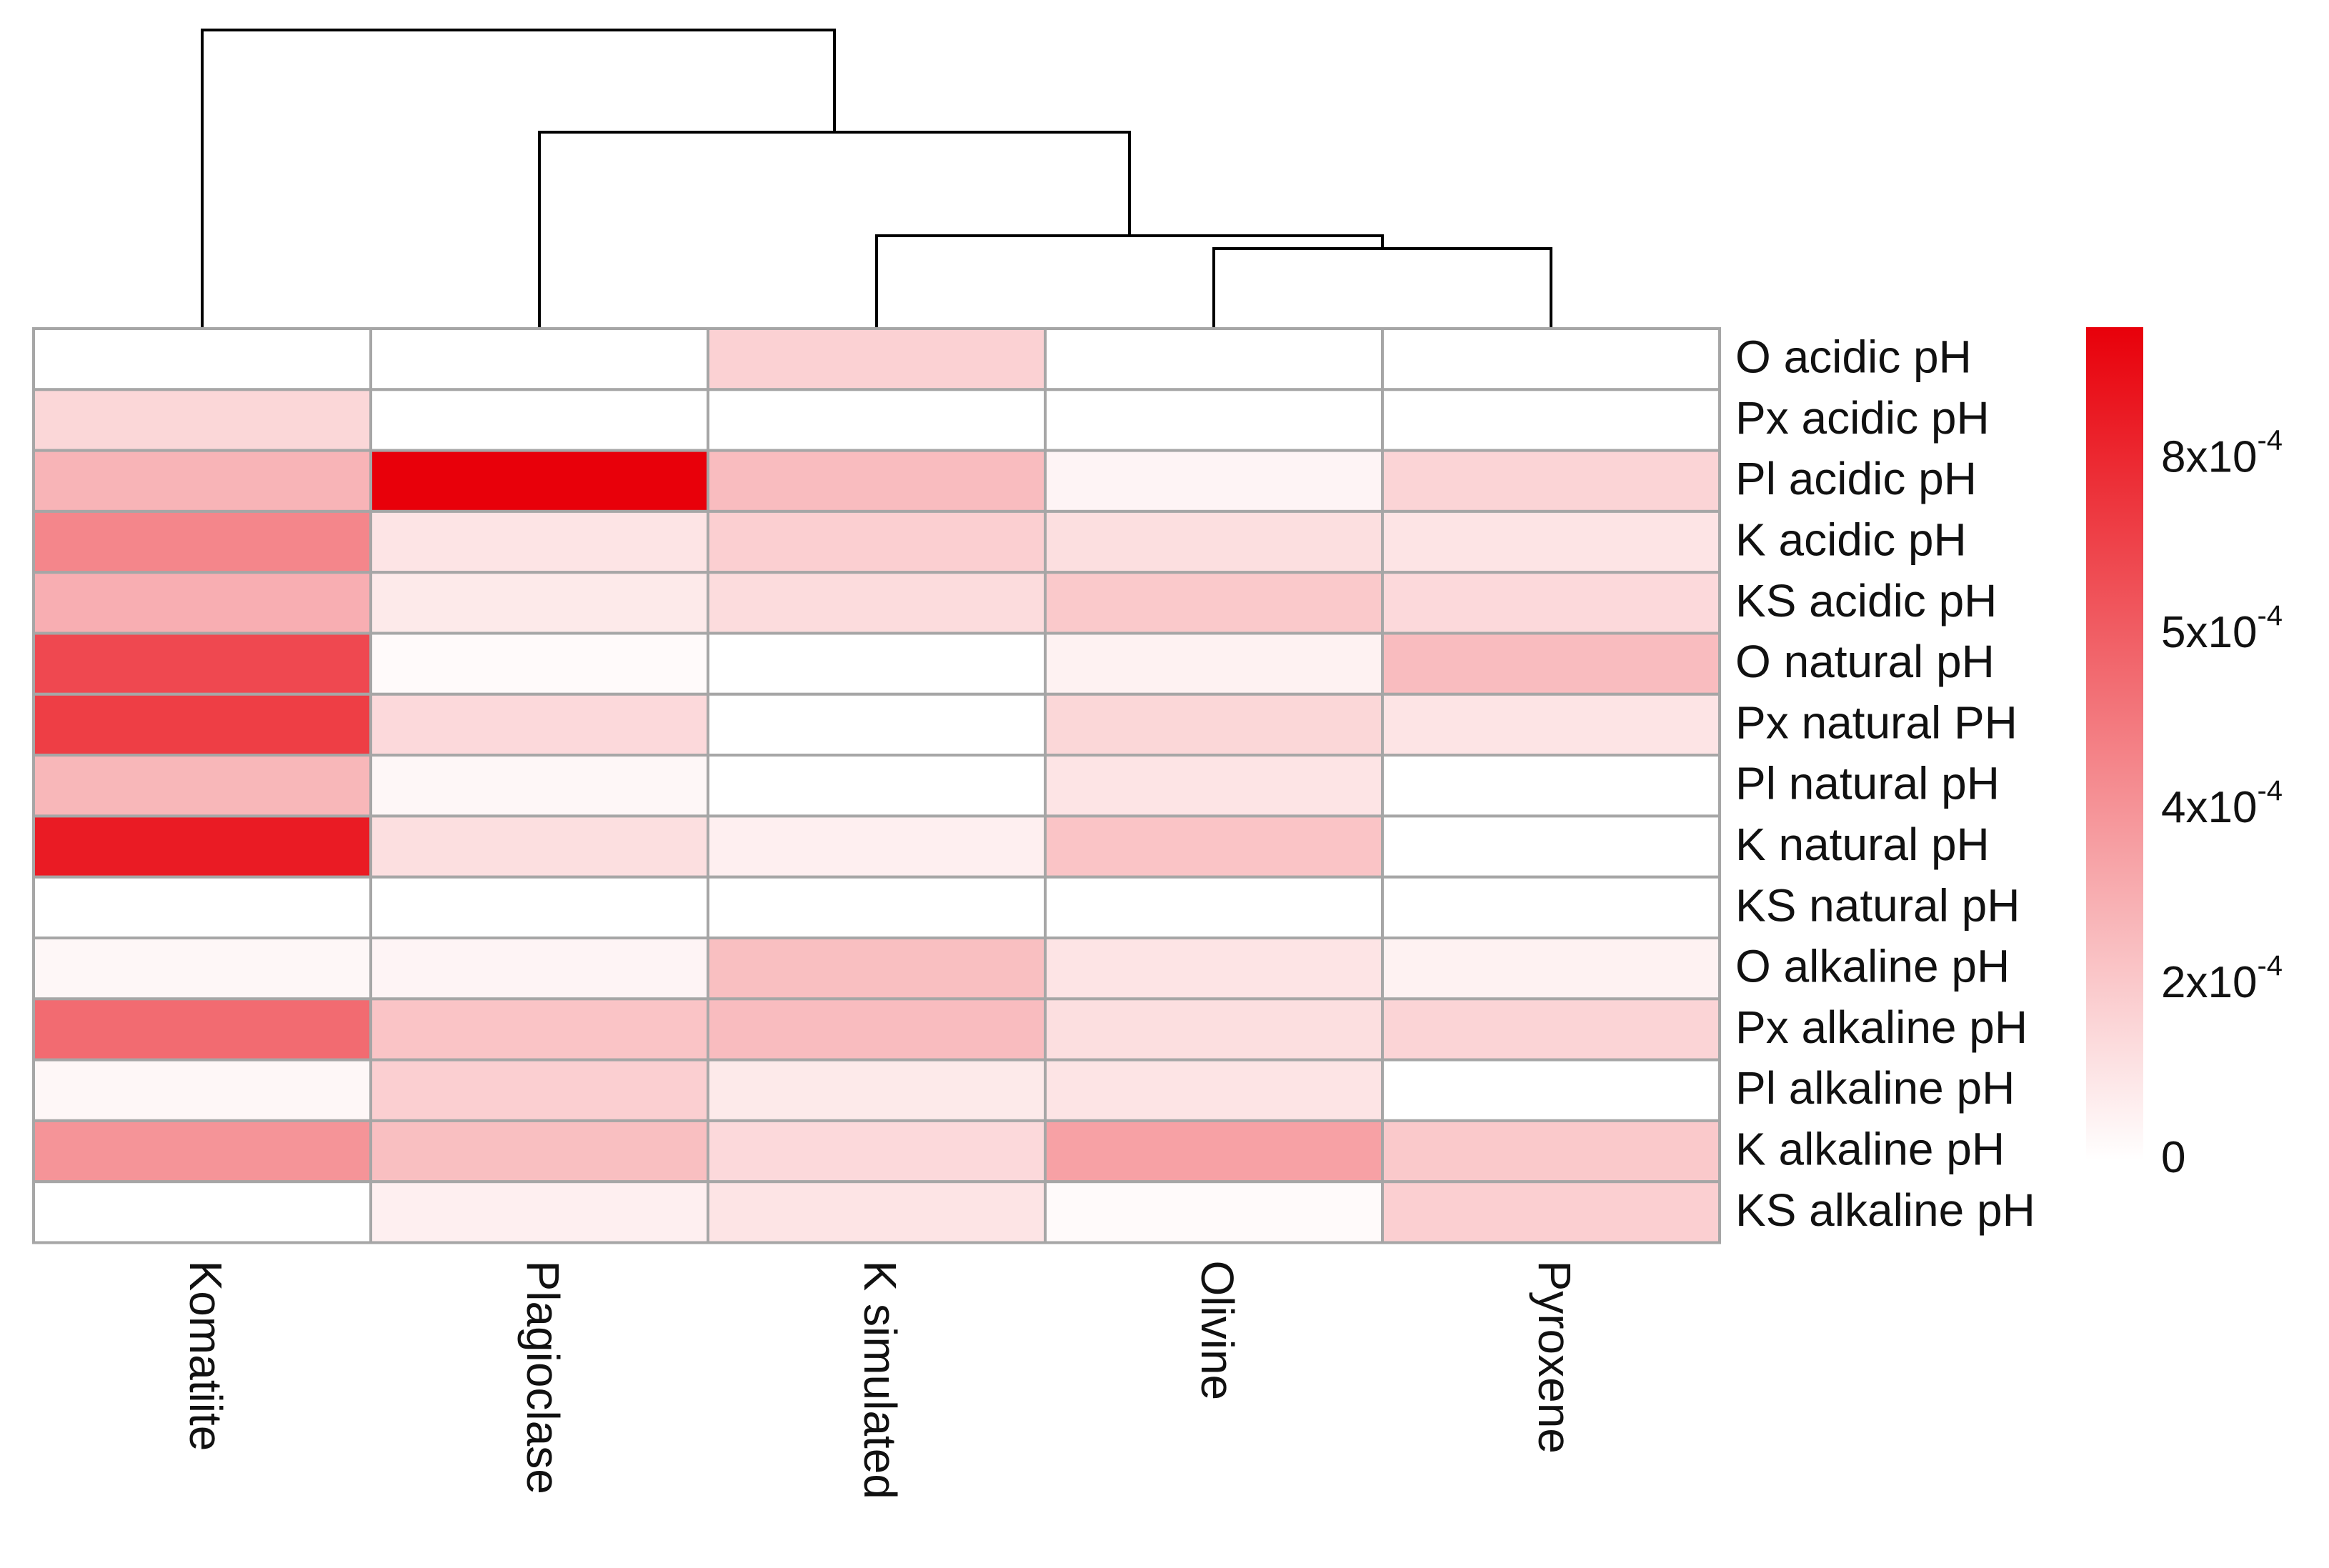  What do you see at coordinates (1877, 905) in the screenshot?
I see `row-label: KS natural pH` at bounding box center [1877, 905].